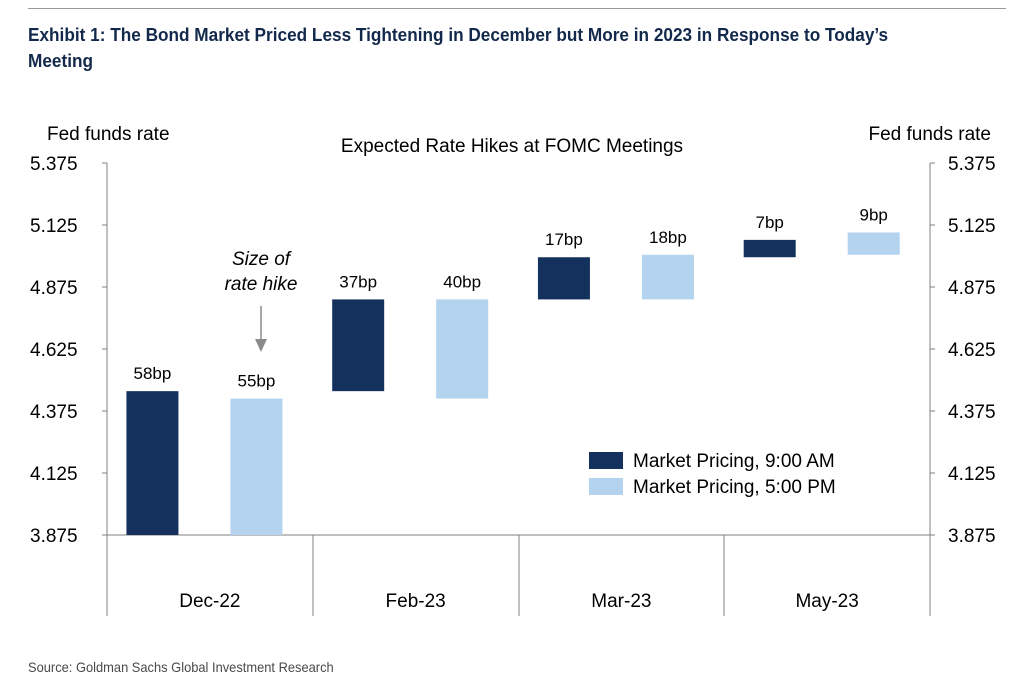 Image resolution: width=1029 pixels, height=682 pixels. I want to click on y-tick-label-left: 3.875, so click(54, 536).